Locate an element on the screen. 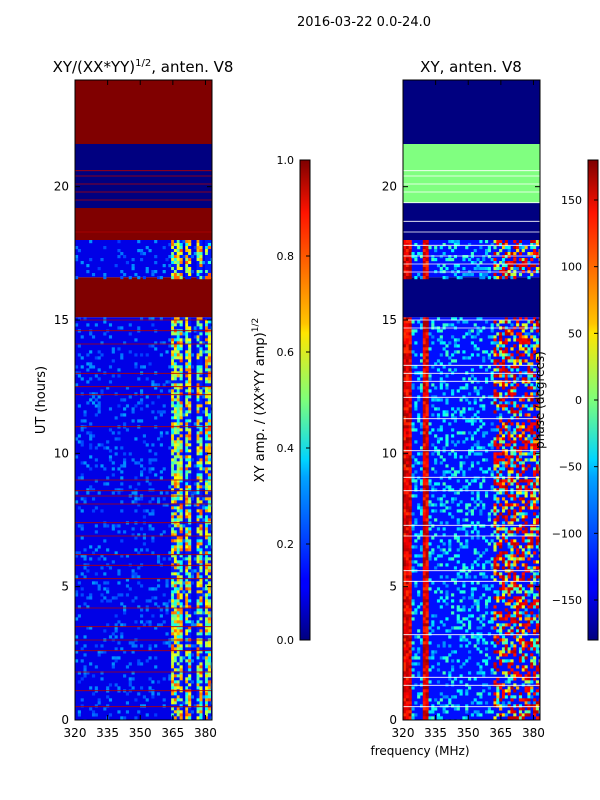 This screenshot has height=800, width=600. y-tick-label: 15 is located at coordinates (61, 320).